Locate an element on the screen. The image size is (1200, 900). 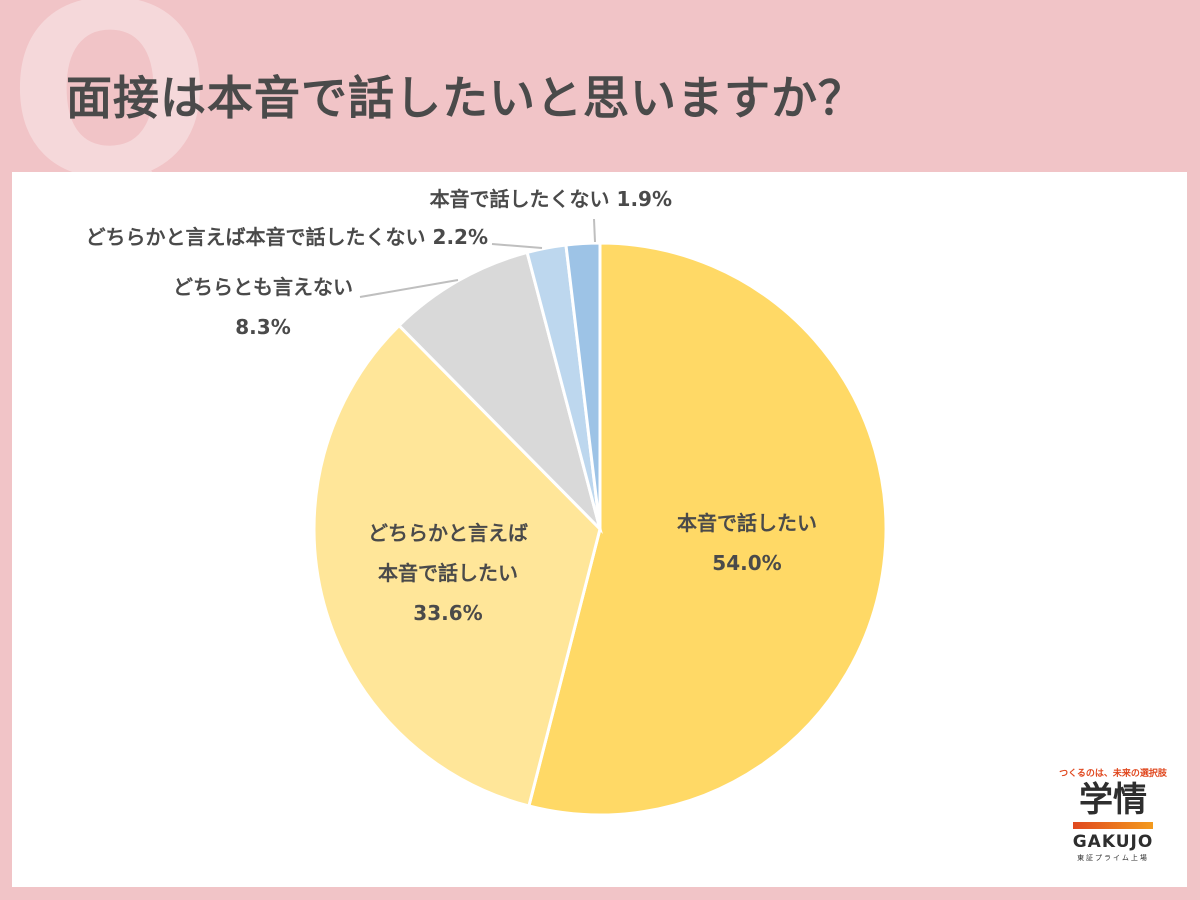
logo-bar is located at coordinates (1113, 826).